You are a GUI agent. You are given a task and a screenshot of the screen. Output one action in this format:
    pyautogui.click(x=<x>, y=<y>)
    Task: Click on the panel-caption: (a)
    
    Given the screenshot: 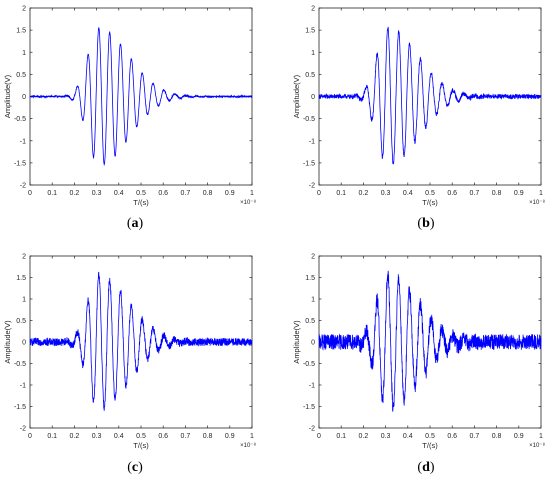 What is the action you would take?
    pyautogui.click(x=135, y=223)
    